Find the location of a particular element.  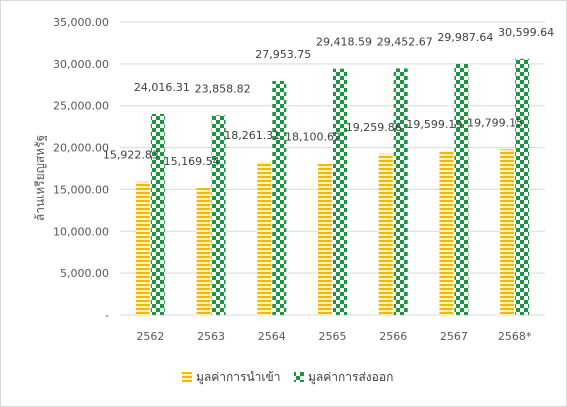

export-value-label: 30,599.64 is located at coordinates (526, 32).